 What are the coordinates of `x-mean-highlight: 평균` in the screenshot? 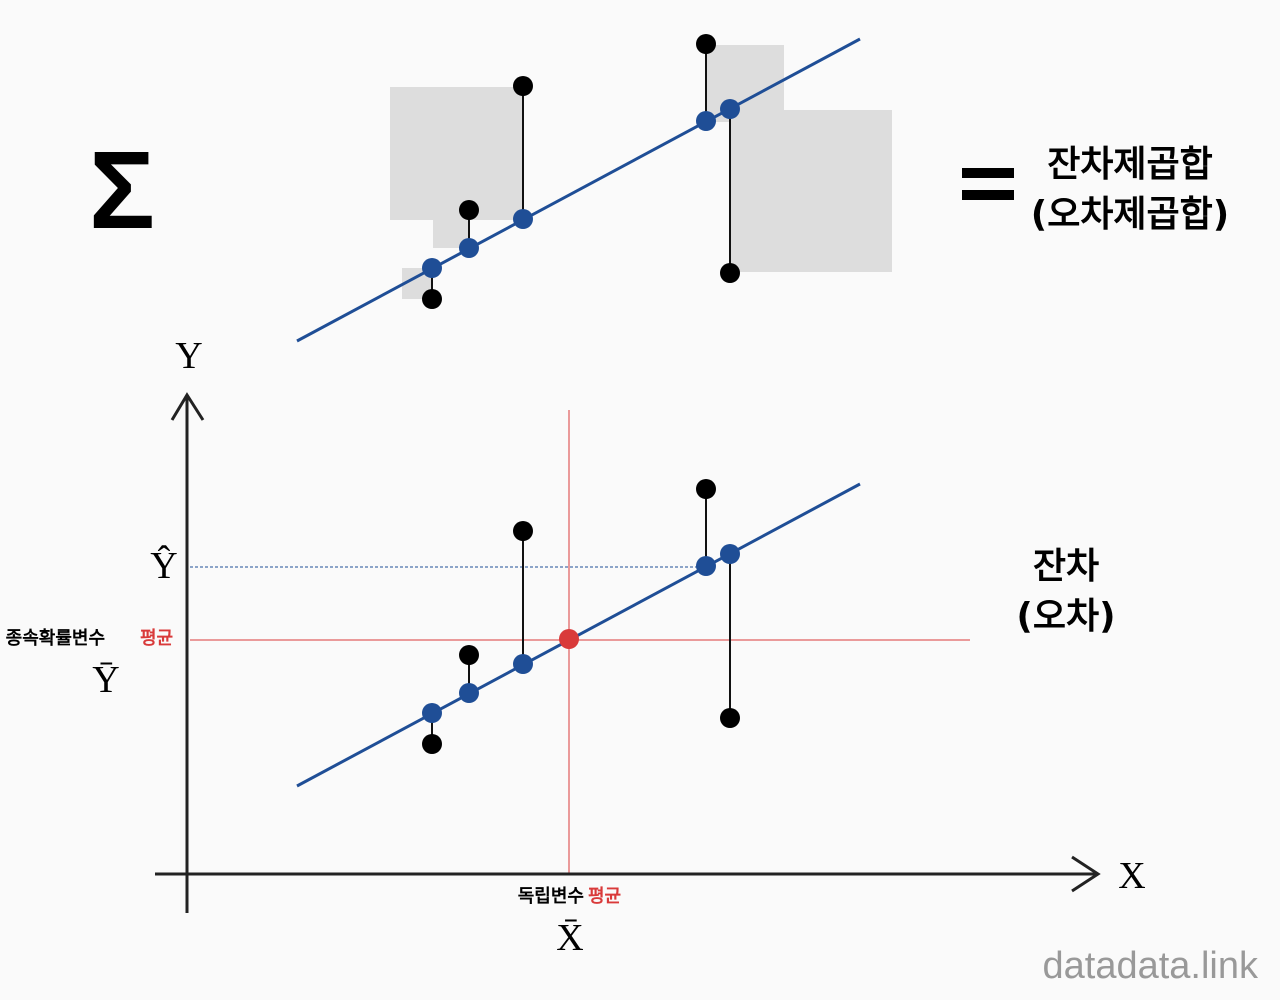 It's located at (604, 896).